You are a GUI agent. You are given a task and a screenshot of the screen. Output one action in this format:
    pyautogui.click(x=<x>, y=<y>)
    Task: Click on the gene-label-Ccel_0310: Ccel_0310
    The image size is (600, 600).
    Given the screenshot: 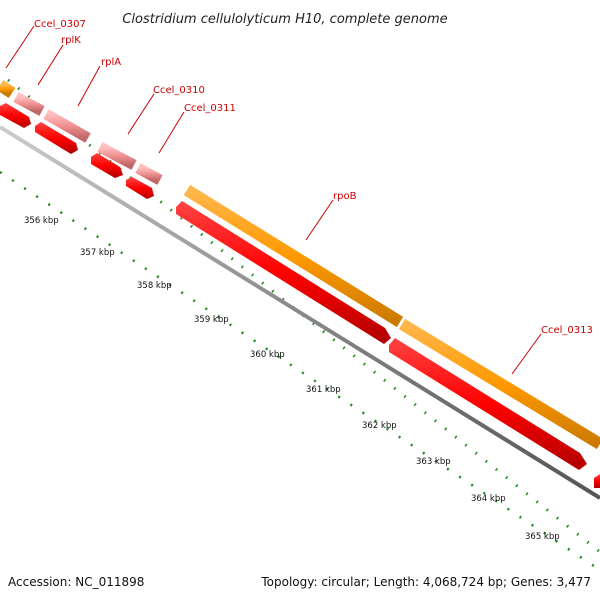 What is the action you would take?
    pyautogui.click(x=179, y=90)
    